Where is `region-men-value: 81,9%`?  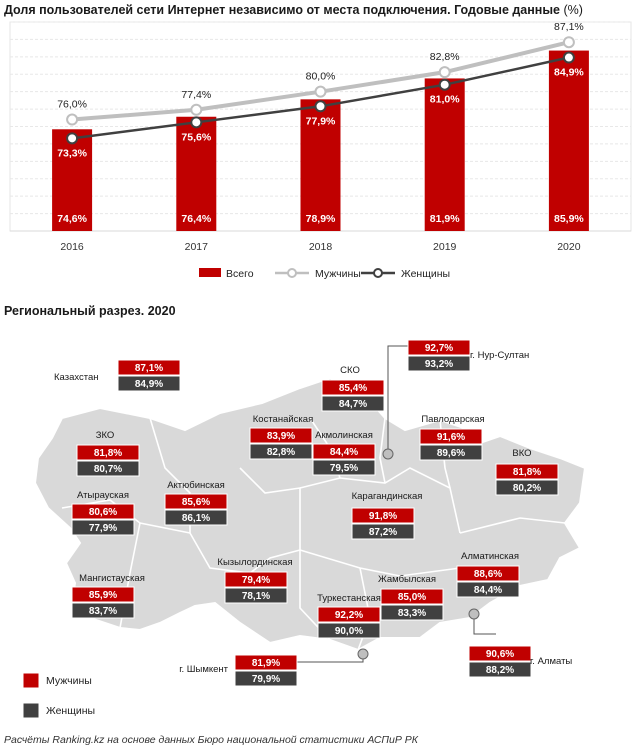
region-men-value: 81,9% is located at coordinates (266, 663).